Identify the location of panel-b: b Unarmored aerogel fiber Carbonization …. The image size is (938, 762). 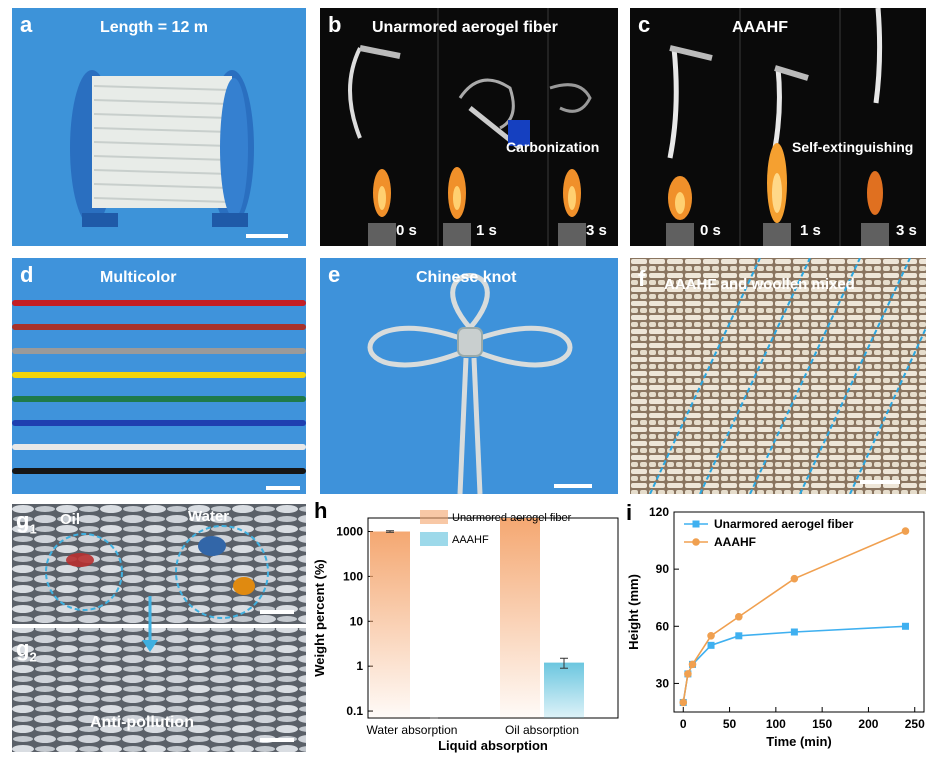
(469, 127).